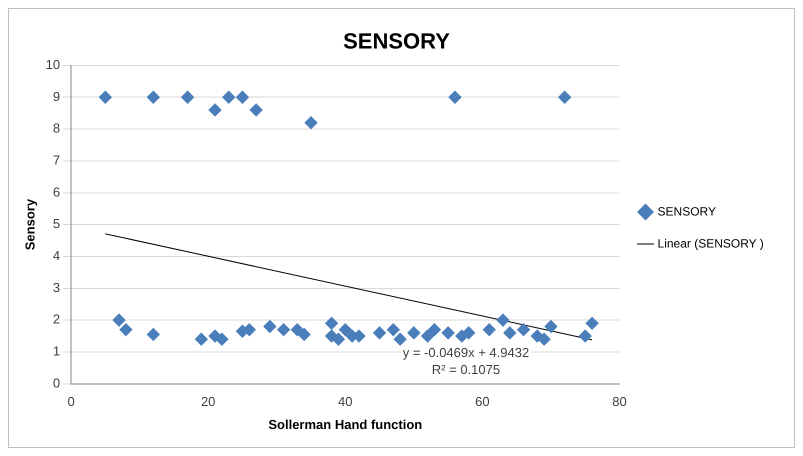  Describe the element at coordinates (466, 370) in the screenshot. I see `annotation: R² = 0.1075` at that location.